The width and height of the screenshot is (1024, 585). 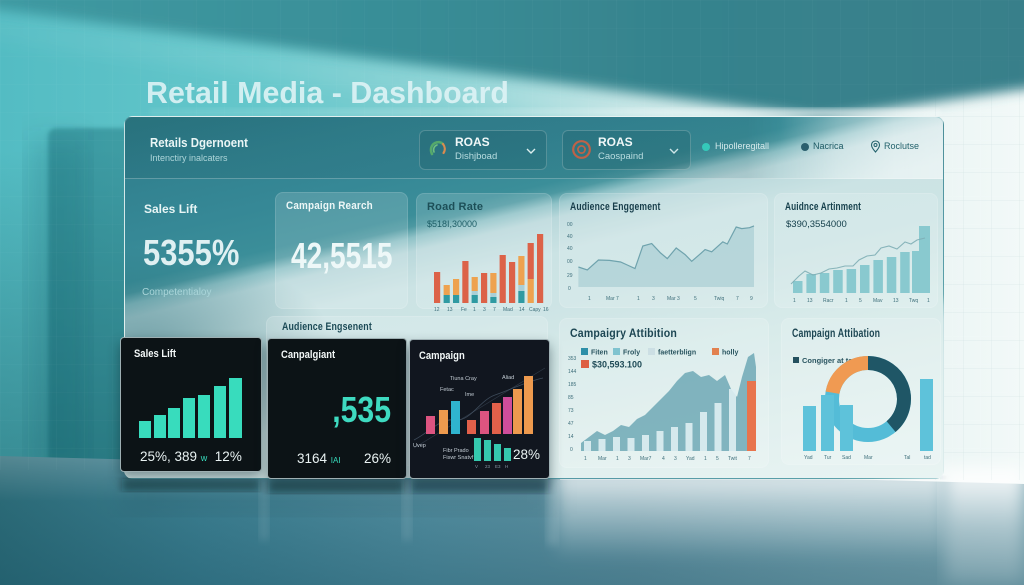 I want to click on svg-text: Twq, so click(x=913, y=301).